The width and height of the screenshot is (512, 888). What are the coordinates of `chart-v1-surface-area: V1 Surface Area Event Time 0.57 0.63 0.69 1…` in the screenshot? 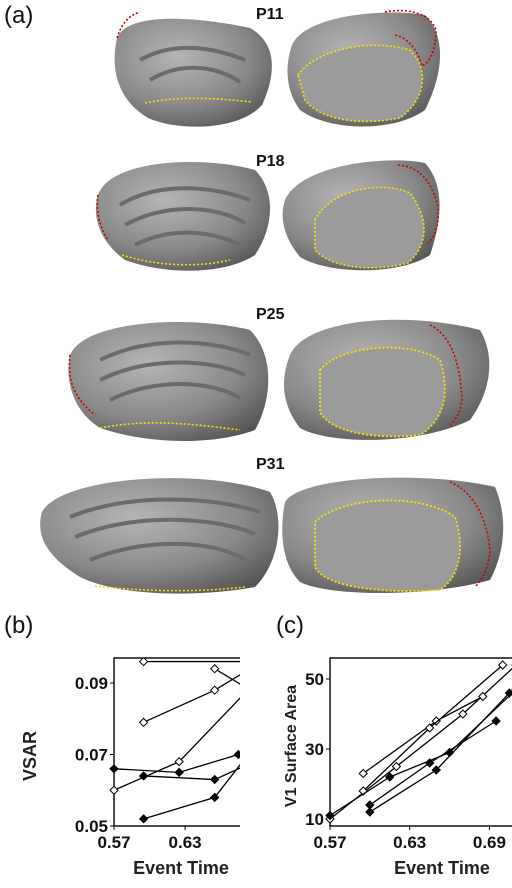 It's located at (397, 767).